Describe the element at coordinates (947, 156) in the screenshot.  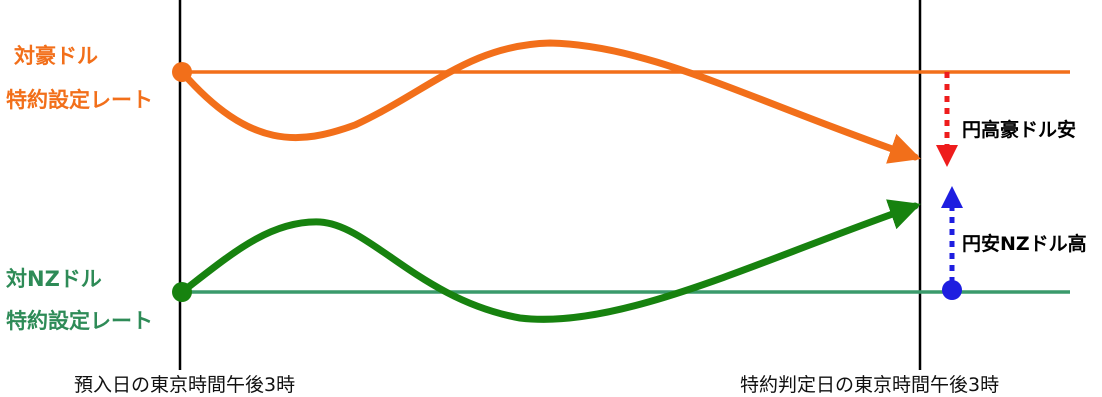
I see `yen-strong-arrowhead` at that location.